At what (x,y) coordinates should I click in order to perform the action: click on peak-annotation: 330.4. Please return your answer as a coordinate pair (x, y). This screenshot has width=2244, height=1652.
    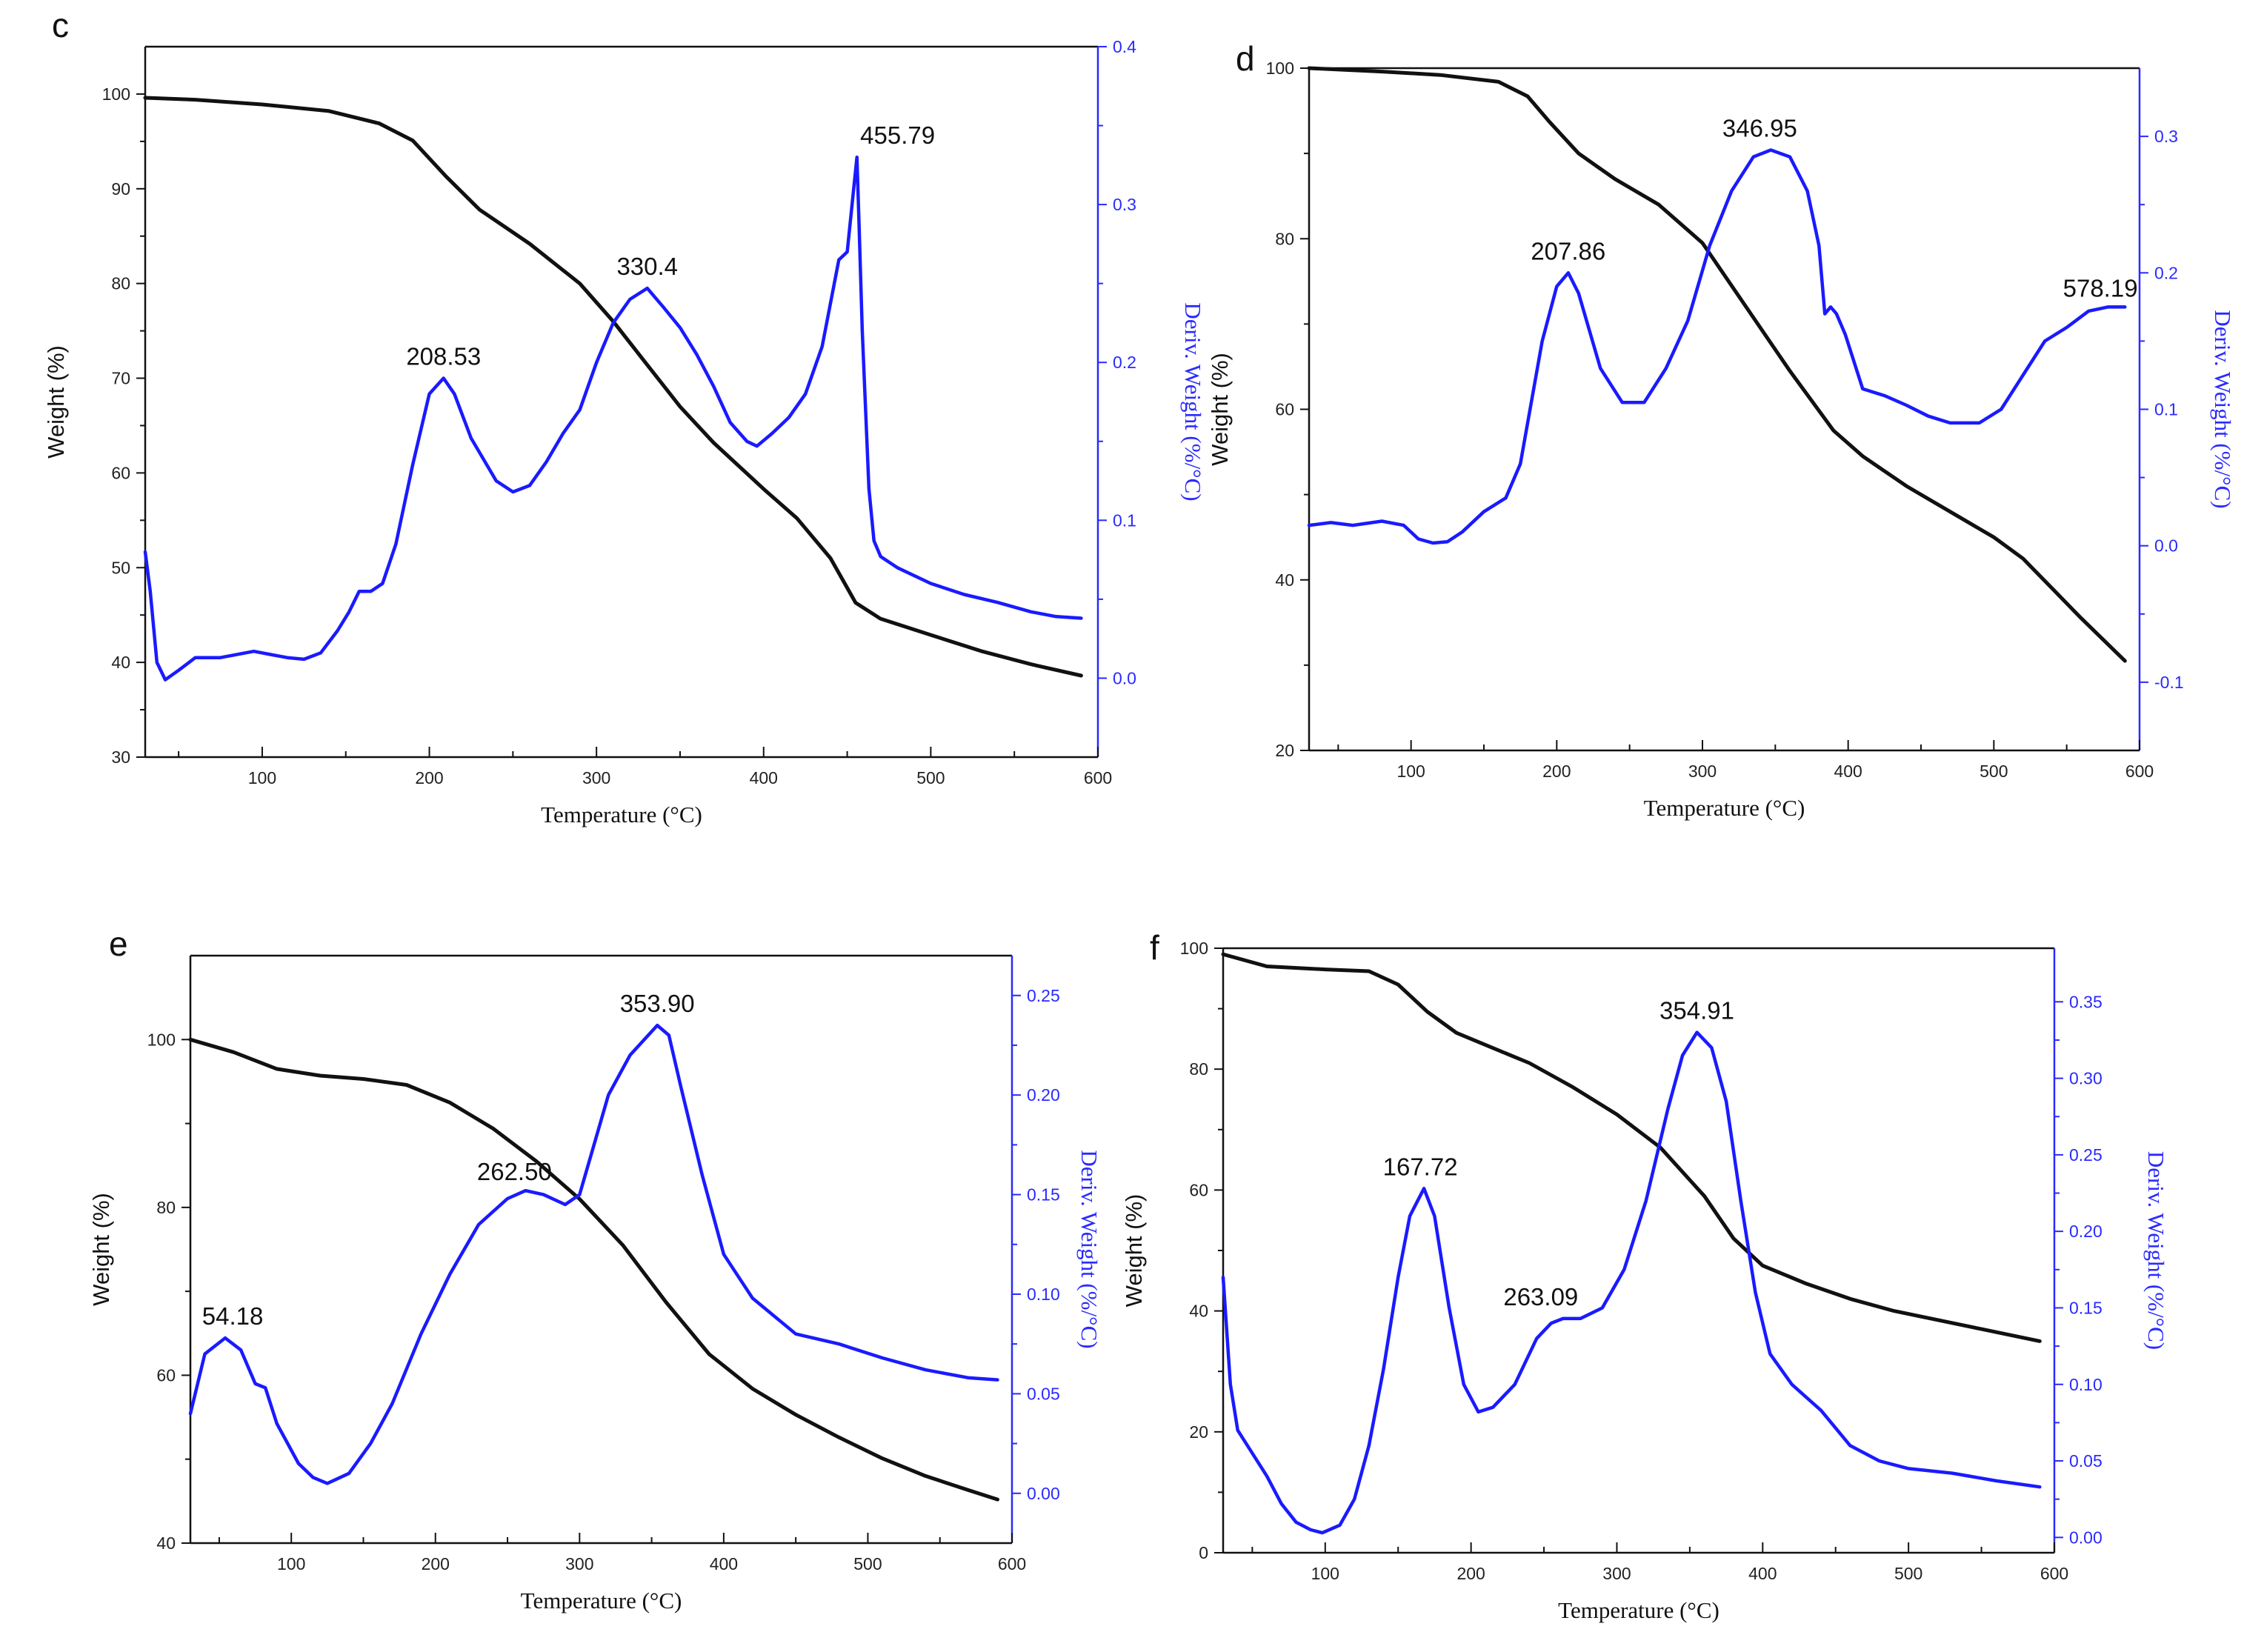
    Looking at the image, I should click on (647, 266).